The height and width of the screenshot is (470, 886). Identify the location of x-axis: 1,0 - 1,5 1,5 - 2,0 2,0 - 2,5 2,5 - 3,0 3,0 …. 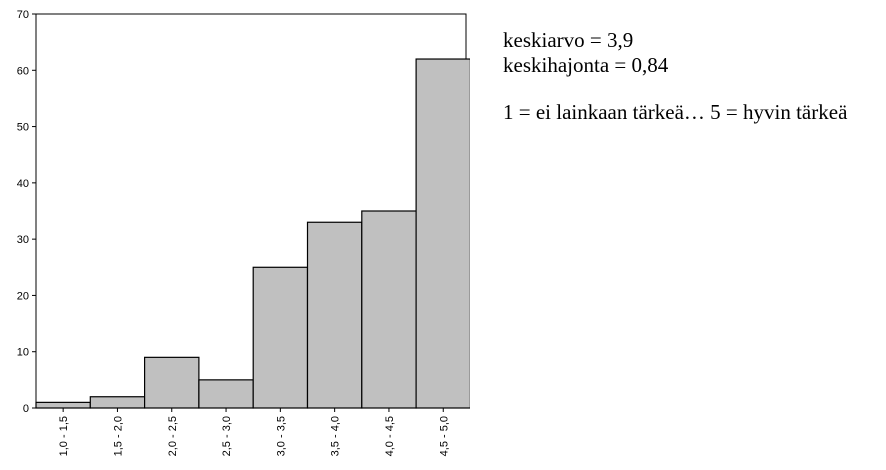
(254, 432).